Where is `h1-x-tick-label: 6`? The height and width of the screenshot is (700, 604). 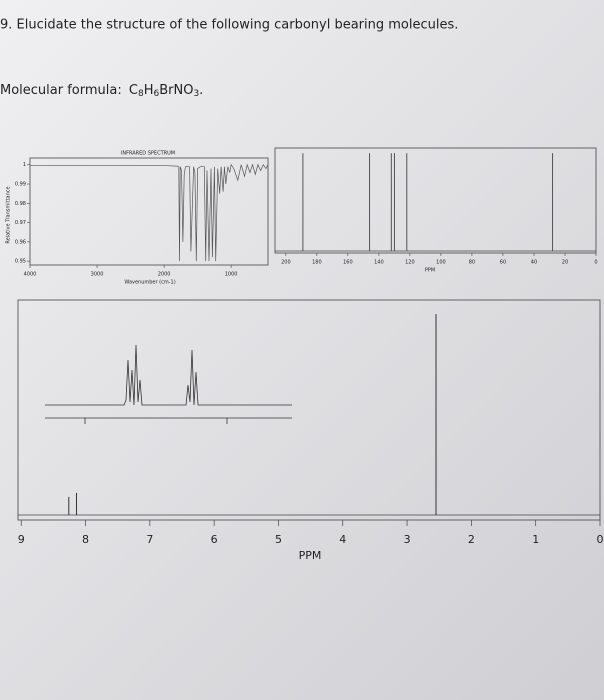
h1-x-tick-label: 6 is located at coordinates (214, 539).